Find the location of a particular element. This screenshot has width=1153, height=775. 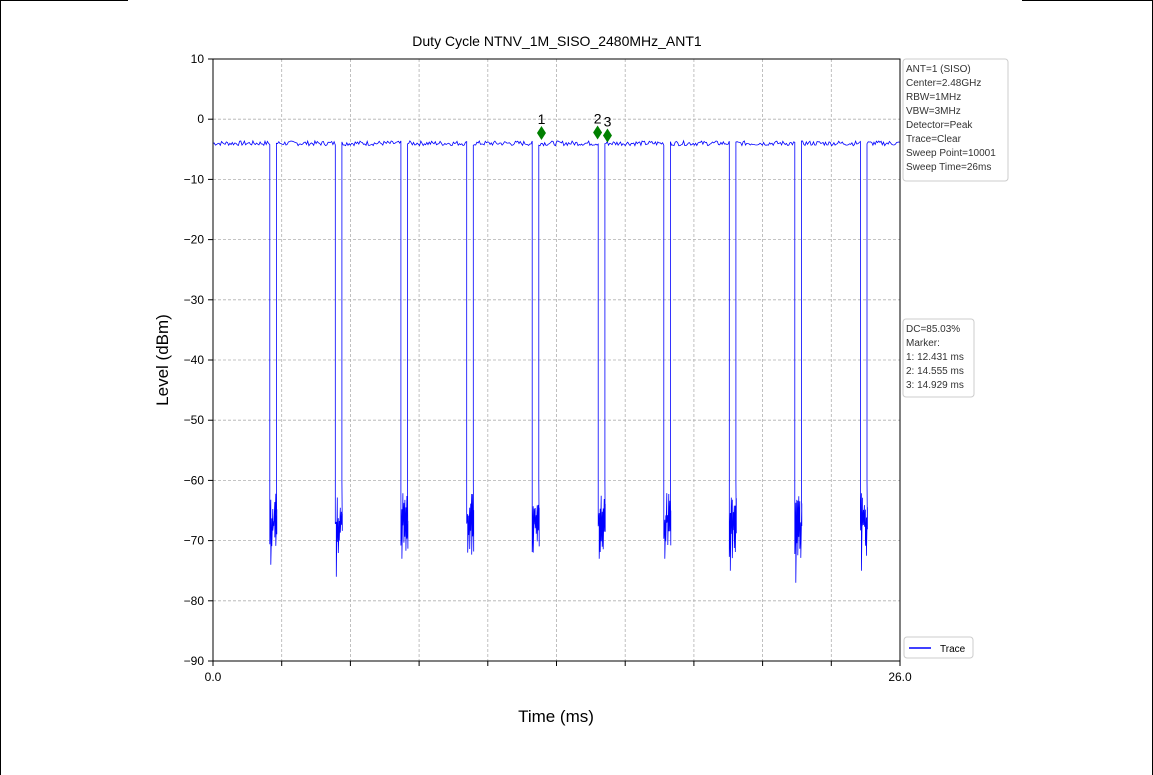

info-line: Sweep Point=10001 is located at coordinates (951, 153).